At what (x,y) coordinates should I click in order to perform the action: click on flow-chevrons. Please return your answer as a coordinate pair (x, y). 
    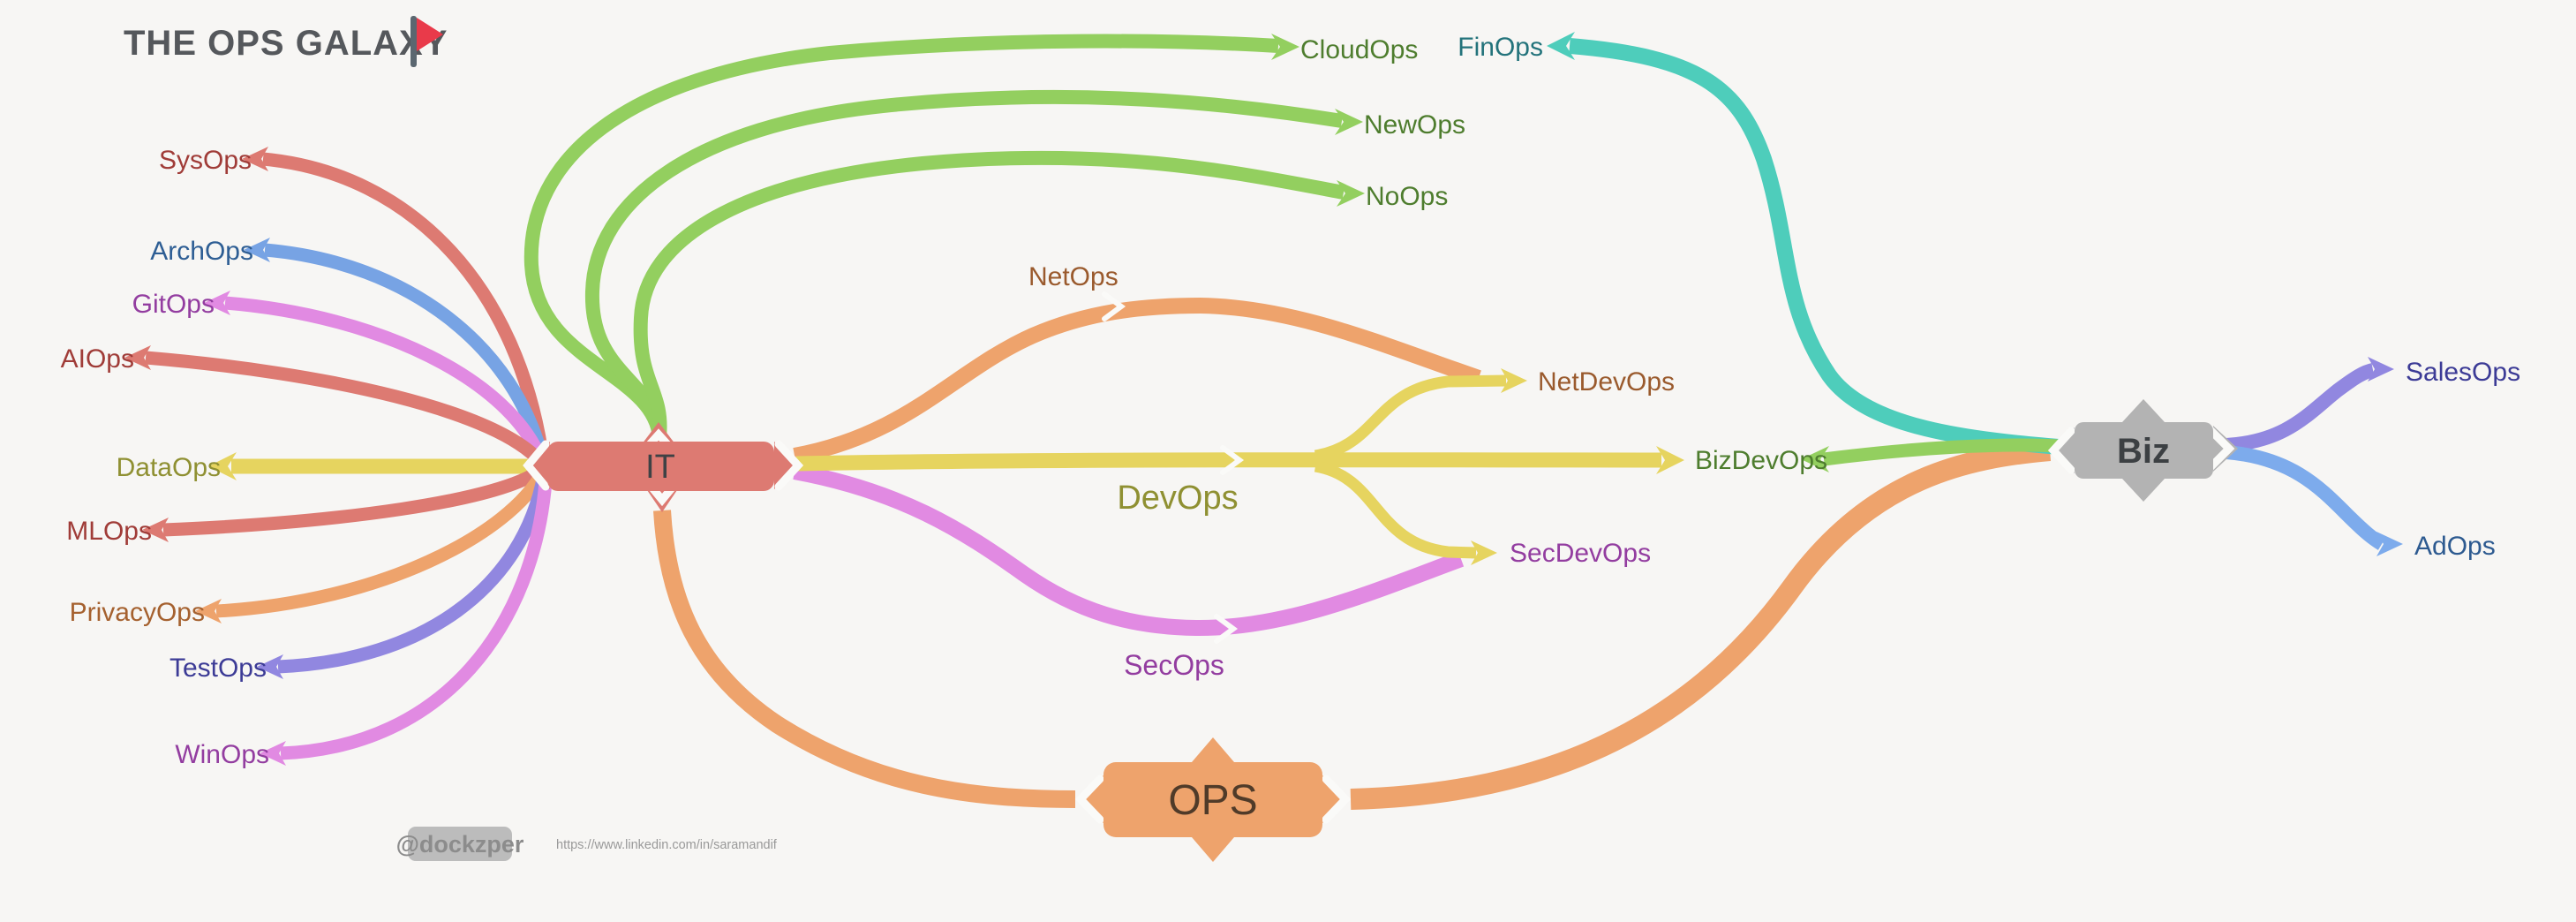
    Looking at the image, I should click on (1173, 468).